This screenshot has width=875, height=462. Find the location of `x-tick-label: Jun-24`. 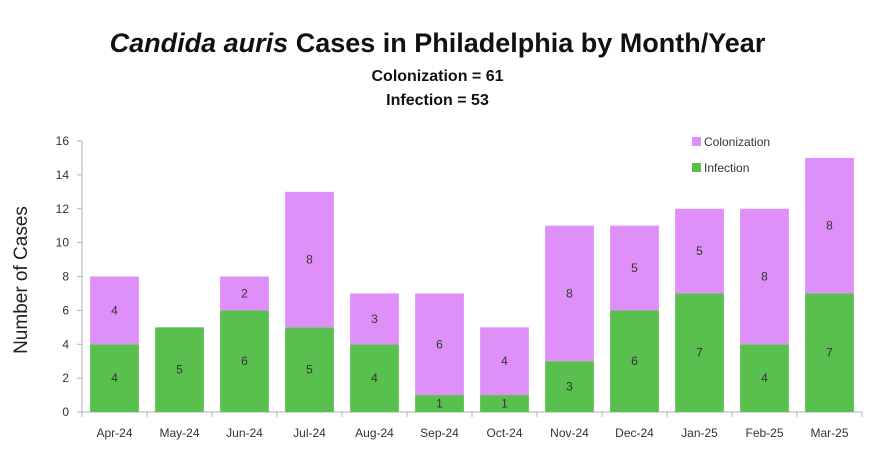

x-tick-label: Jun-24 is located at coordinates (244, 433).